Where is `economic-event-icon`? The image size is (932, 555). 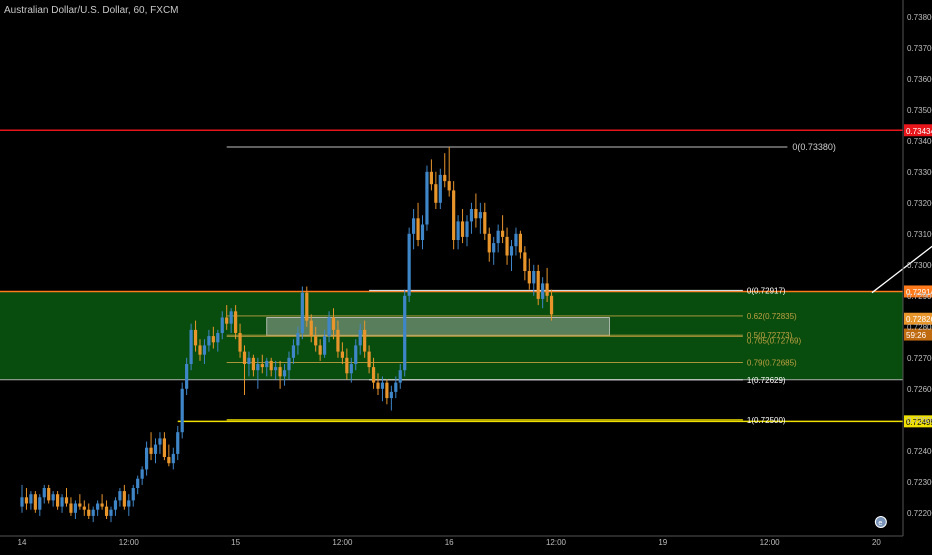 economic-event-icon is located at coordinates (880, 522).